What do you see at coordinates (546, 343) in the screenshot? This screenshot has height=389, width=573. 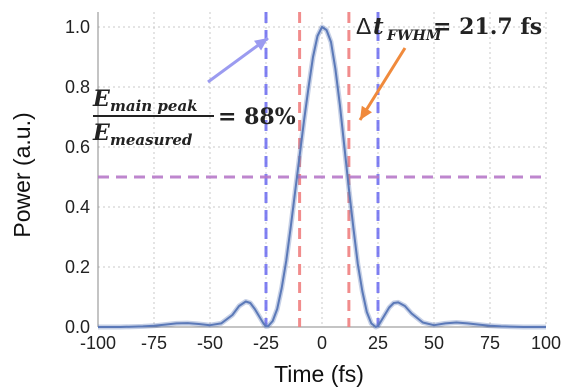 I see `x-tick-label: 100` at bounding box center [546, 343].